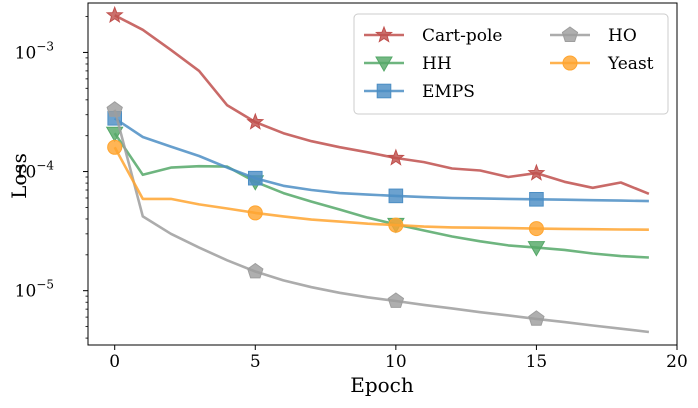  I want to click on legend-item-yeast: Yeast, so click(602, 64).